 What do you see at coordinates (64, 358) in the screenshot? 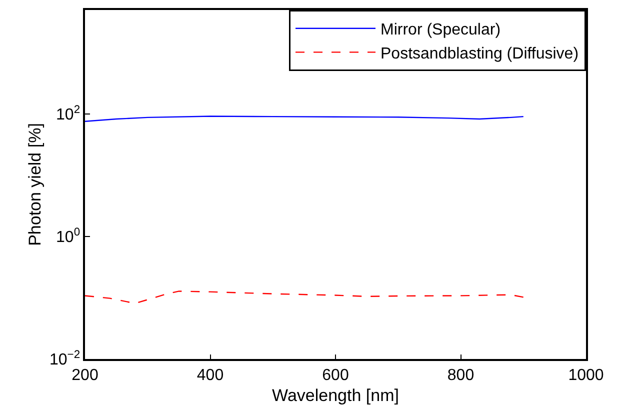
I see `y-tick-label: 10$^{−2}$` at bounding box center [64, 358].